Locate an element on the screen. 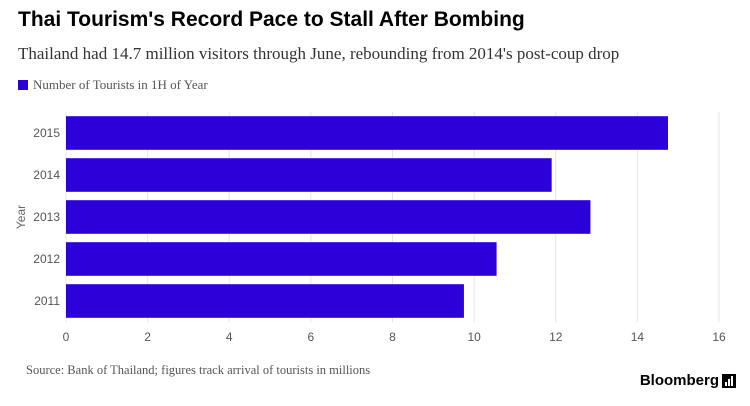 The image size is (750, 406). y-axis-title: Year is located at coordinates (21, 217).